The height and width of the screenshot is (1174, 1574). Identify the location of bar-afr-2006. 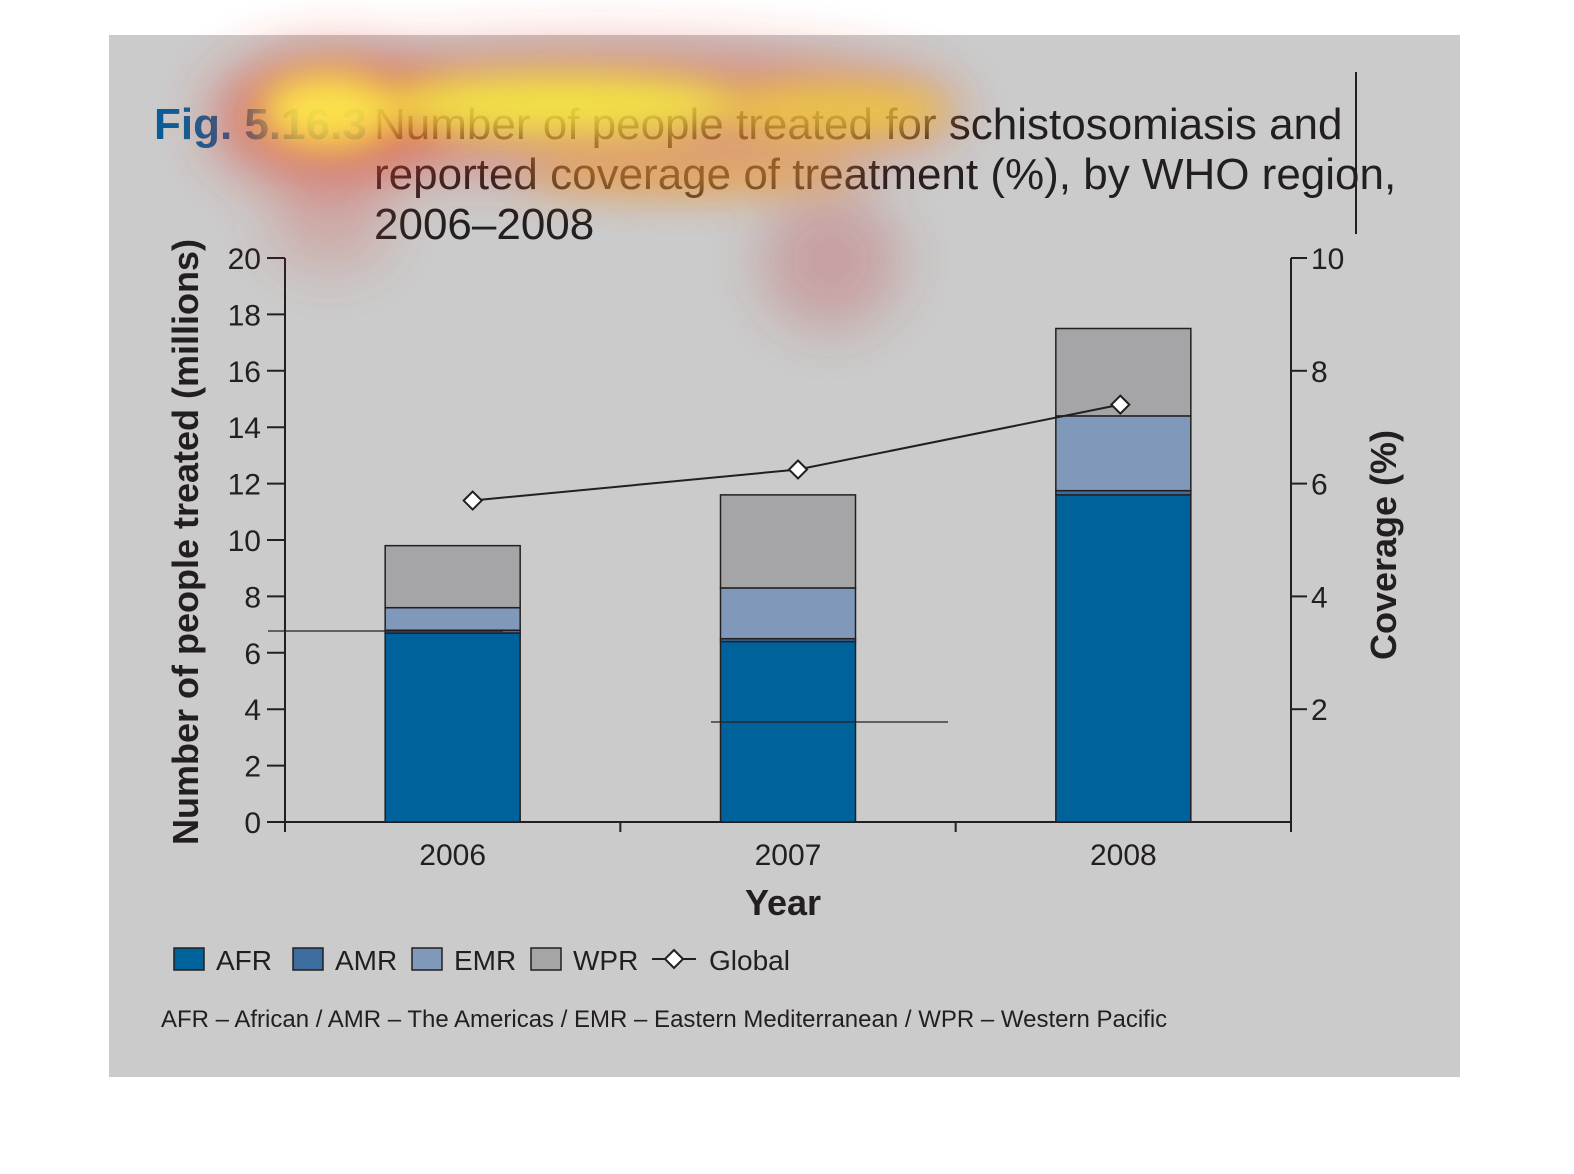
(452, 727).